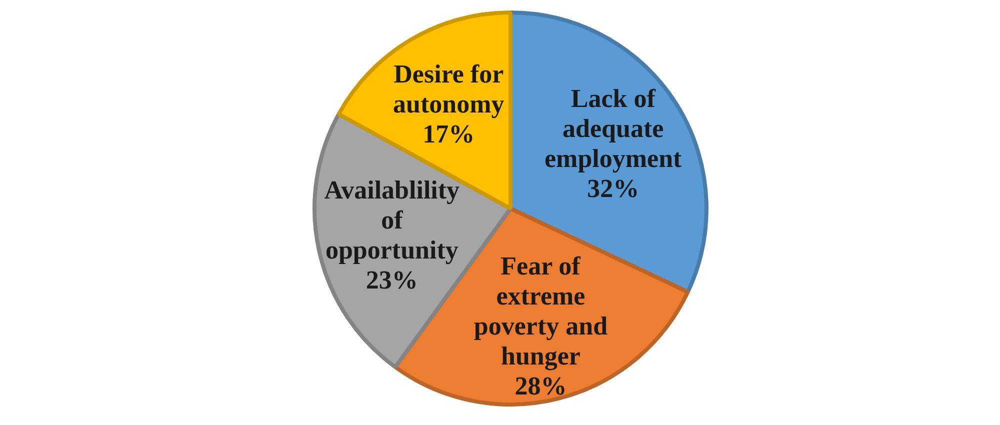 The width and height of the screenshot is (1000, 425). Describe the element at coordinates (613, 128) in the screenshot. I see `slice-label: Lack of adequate employment` at that location.